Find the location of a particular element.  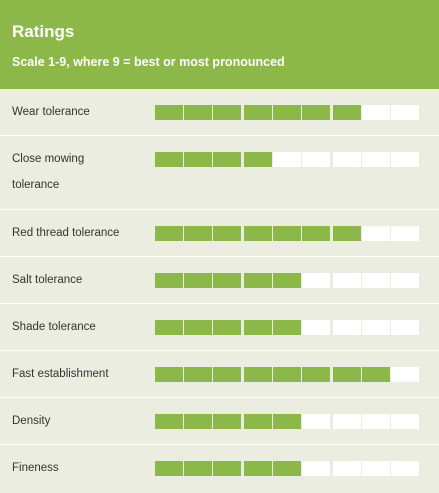

rating-row: Fineness is located at coordinates (219, 468).